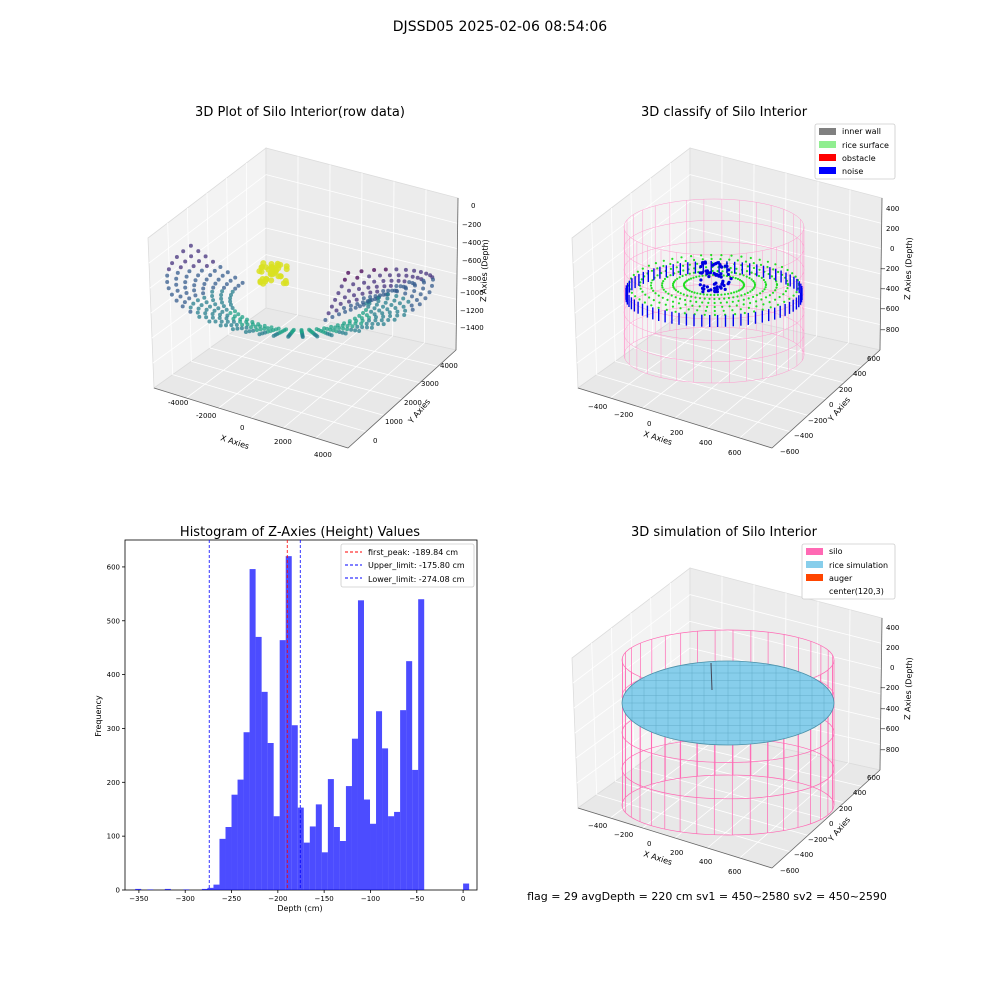 The image size is (1000, 1000). What do you see at coordinates (873, 359) in the screenshot?
I see `classify-y-tick: 600` at bounding box center [873, 359].